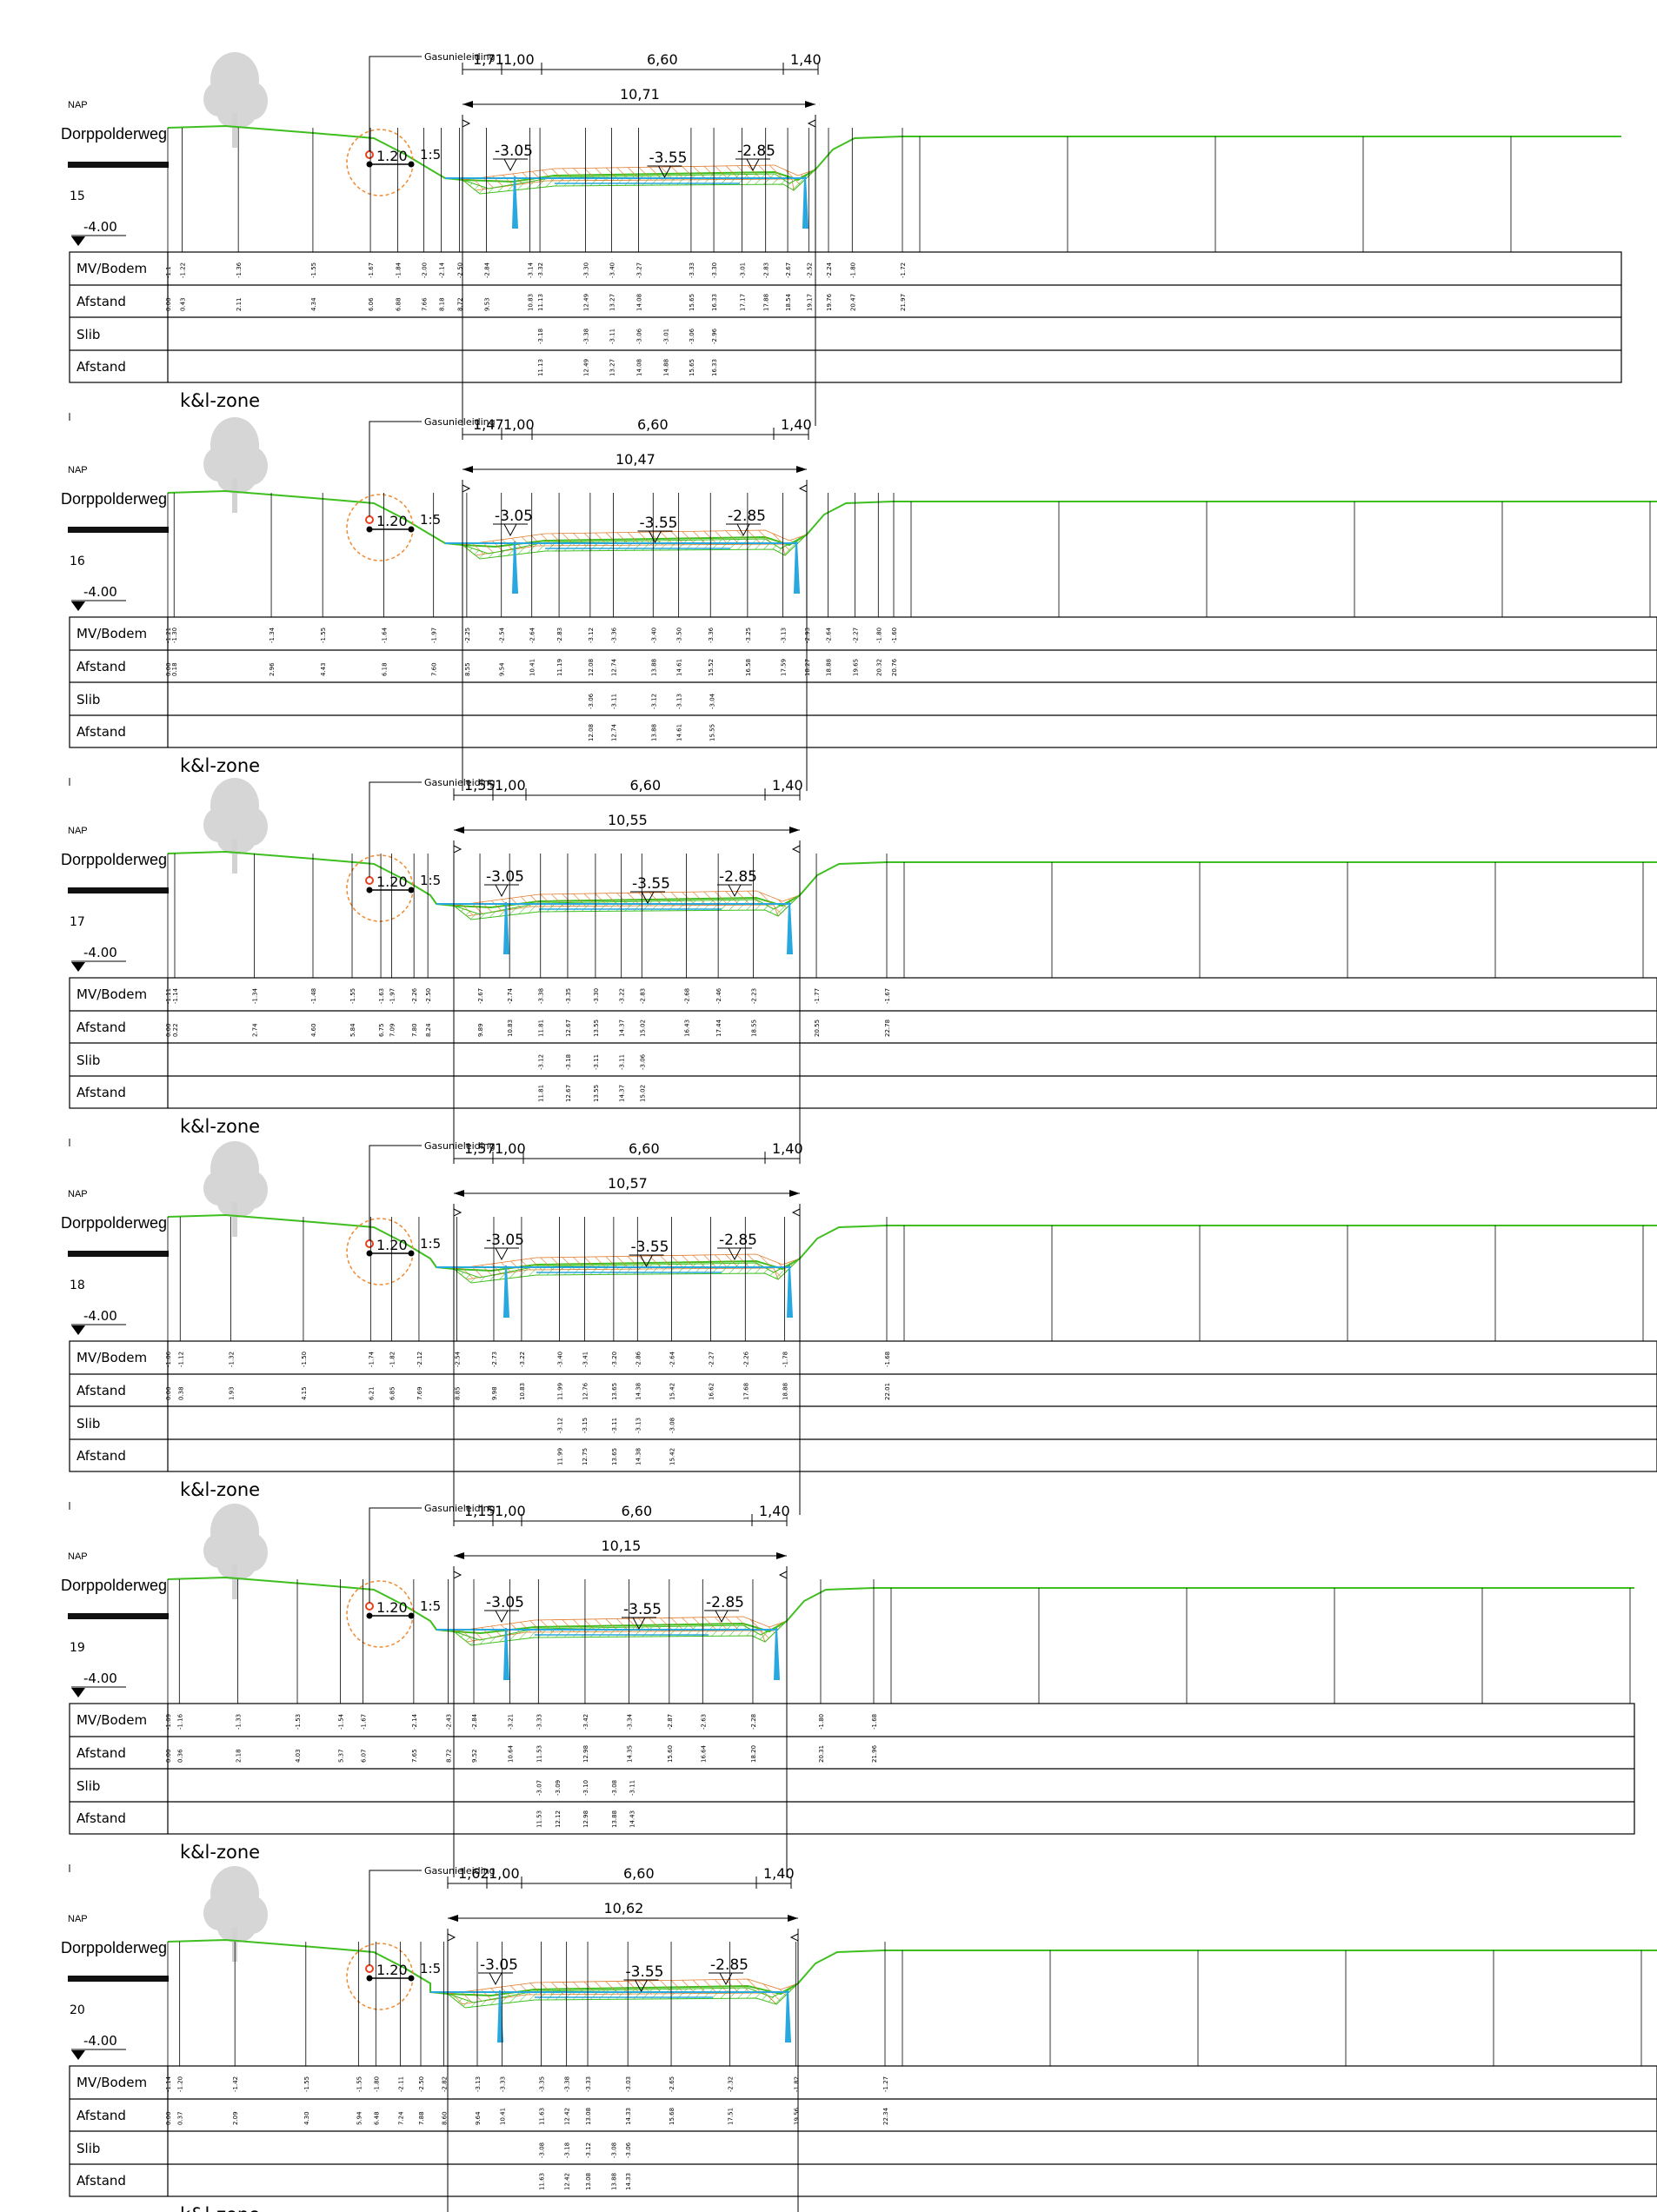  I want to click on mv-value: -2.73, so click(494, 1359).